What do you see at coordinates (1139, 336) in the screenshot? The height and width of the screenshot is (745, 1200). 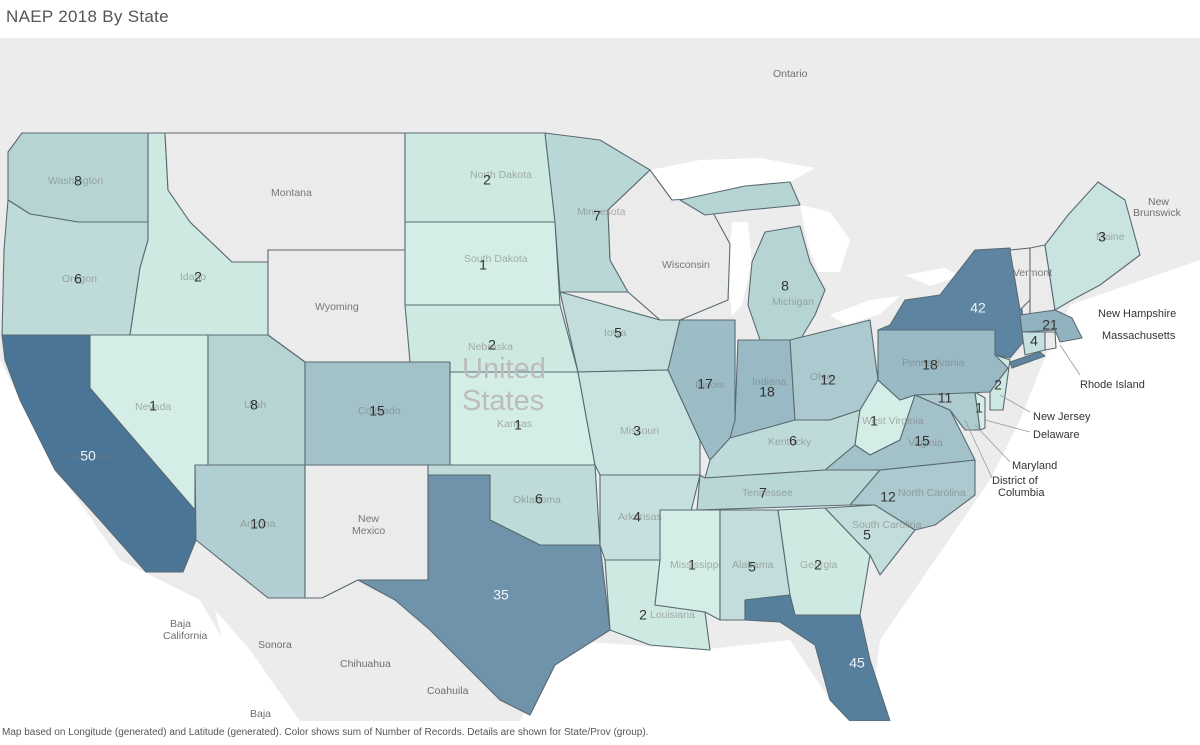 I see `callout-massachusetts: Massachusetts` at bounding box center [1139, 336].